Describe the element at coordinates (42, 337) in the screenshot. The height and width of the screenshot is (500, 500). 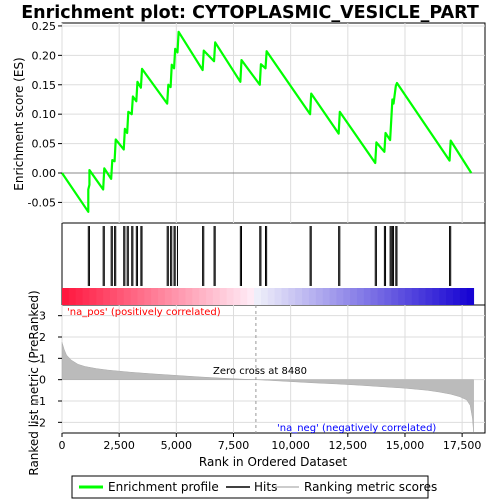
I see `metric-y-tick-label: 2` at that location.